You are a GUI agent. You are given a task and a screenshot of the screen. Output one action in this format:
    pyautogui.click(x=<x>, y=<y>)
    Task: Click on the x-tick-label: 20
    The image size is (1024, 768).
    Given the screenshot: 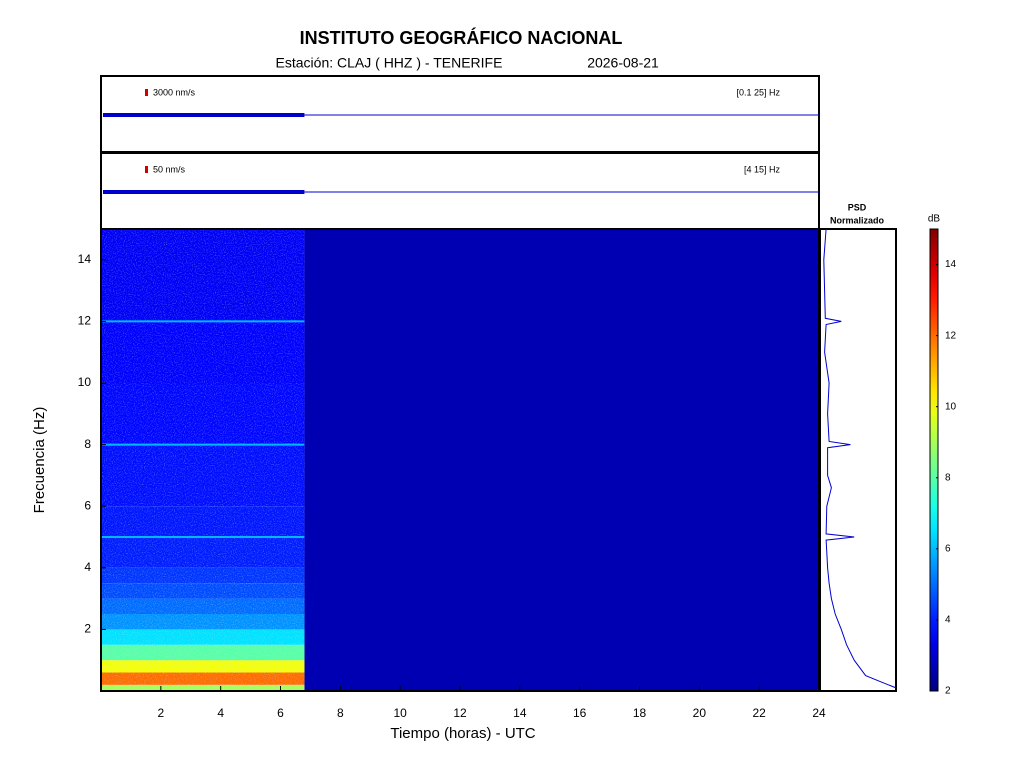 What is the action you would take?
    pyautogui.click(x=700, y=713)
    